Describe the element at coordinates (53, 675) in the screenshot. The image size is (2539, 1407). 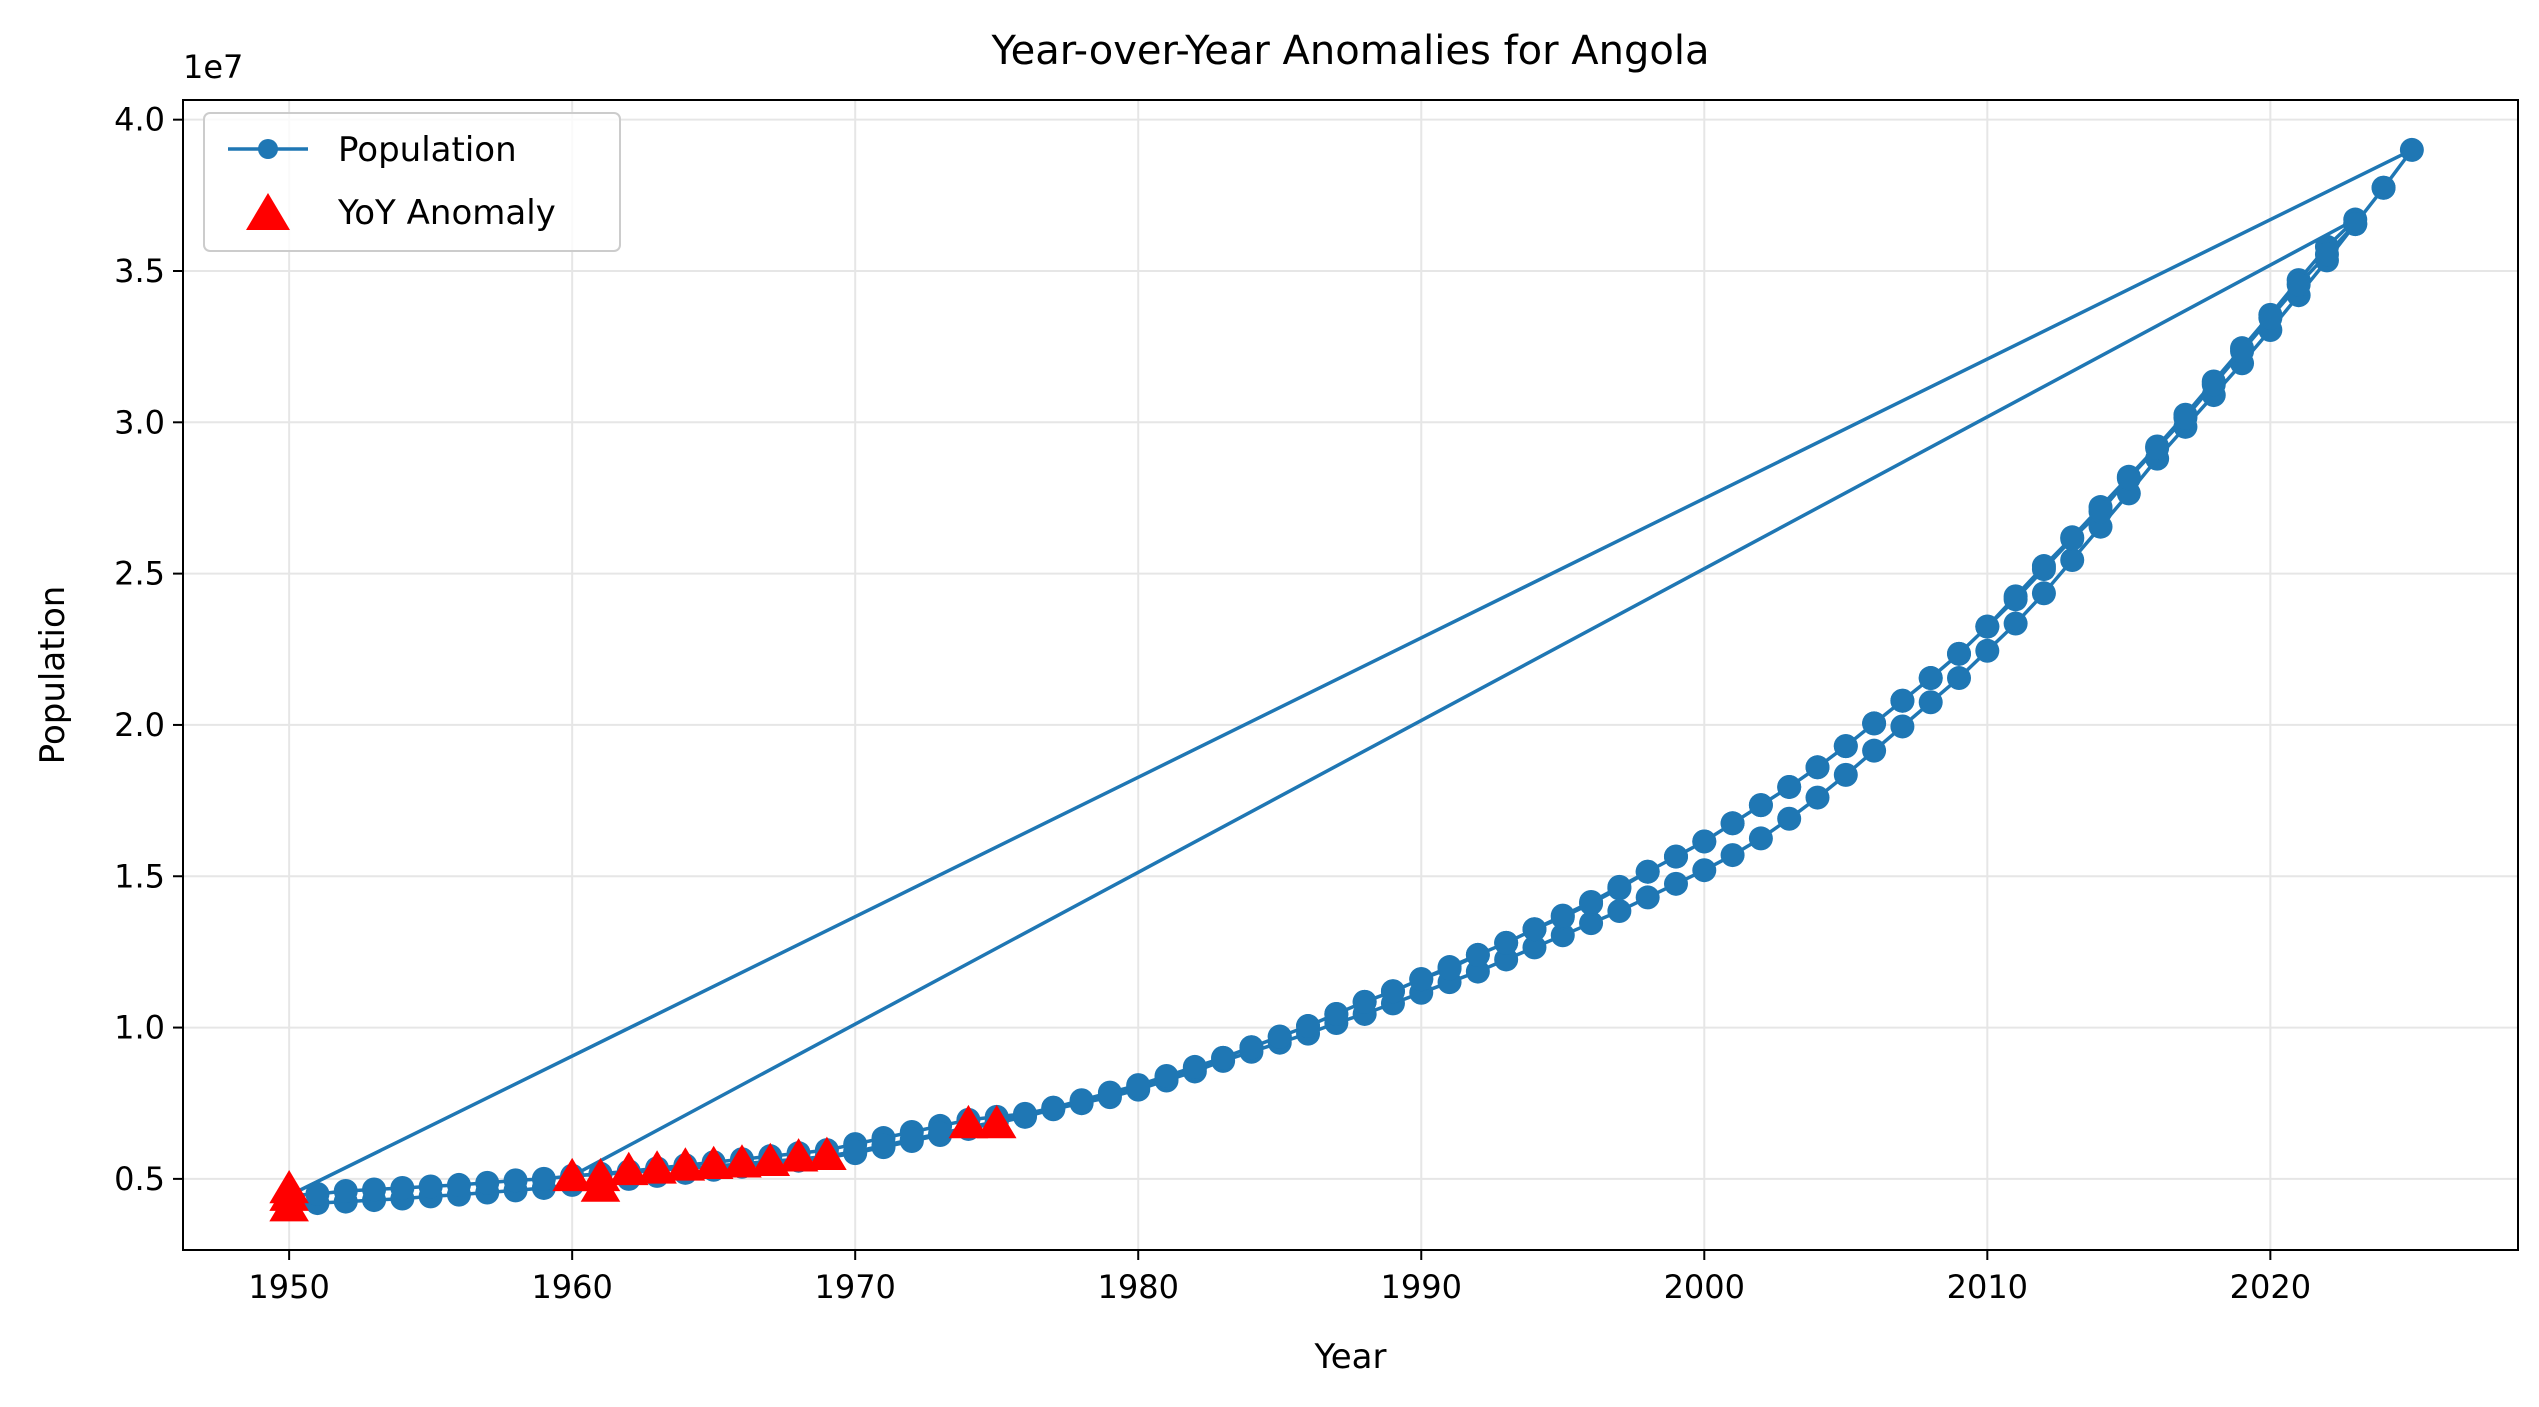
I see `y-axis-label: Population` at that location.